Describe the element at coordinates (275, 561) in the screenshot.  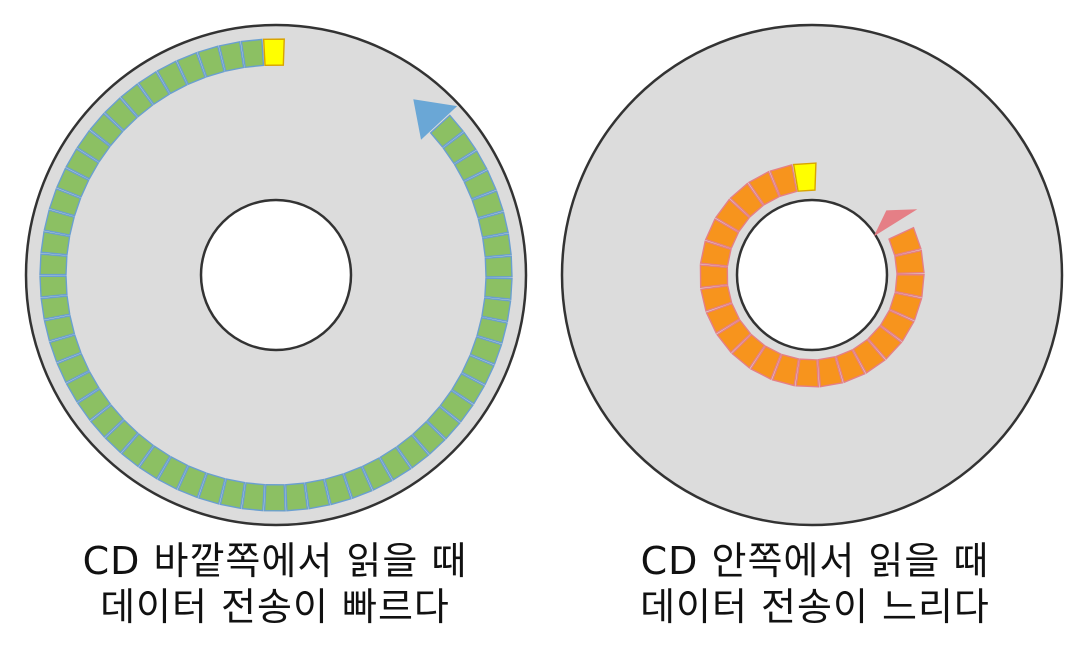
I see `caption-line-1: CD 바깥쪽에서 읽을 때` at that location.